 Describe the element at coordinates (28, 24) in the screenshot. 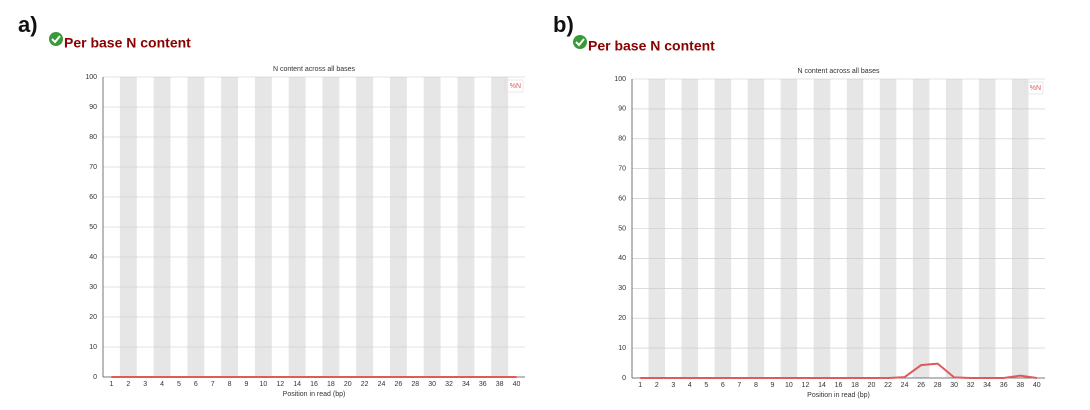

I see `panel-label: a)` at that location.